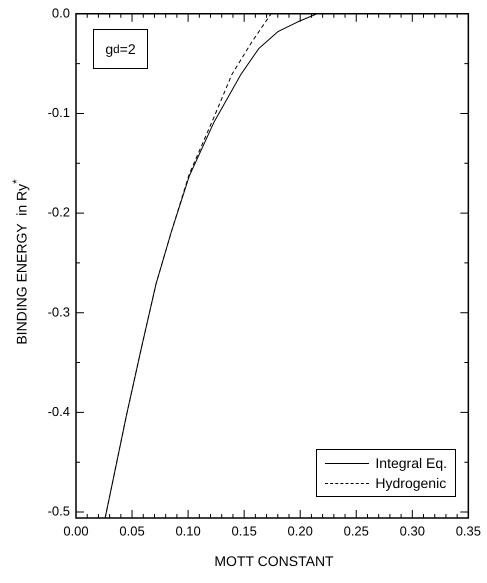 This screenshot has width=487, height=583. Describe the element at coordinates (59, 511) in the screenshot. I see `y-tick-label: -0.5` at that location.